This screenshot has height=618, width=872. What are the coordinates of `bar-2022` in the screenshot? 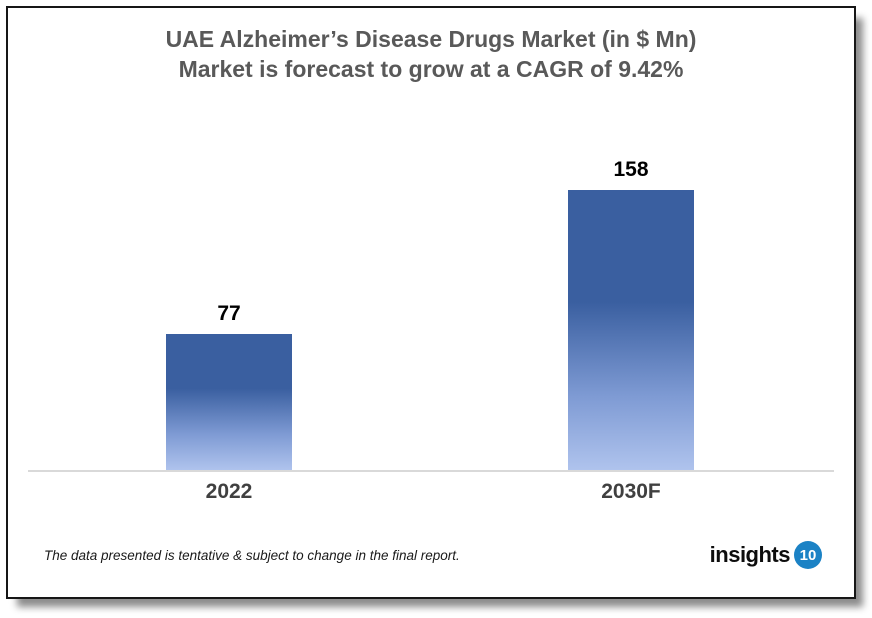 It's located at (229, 402).